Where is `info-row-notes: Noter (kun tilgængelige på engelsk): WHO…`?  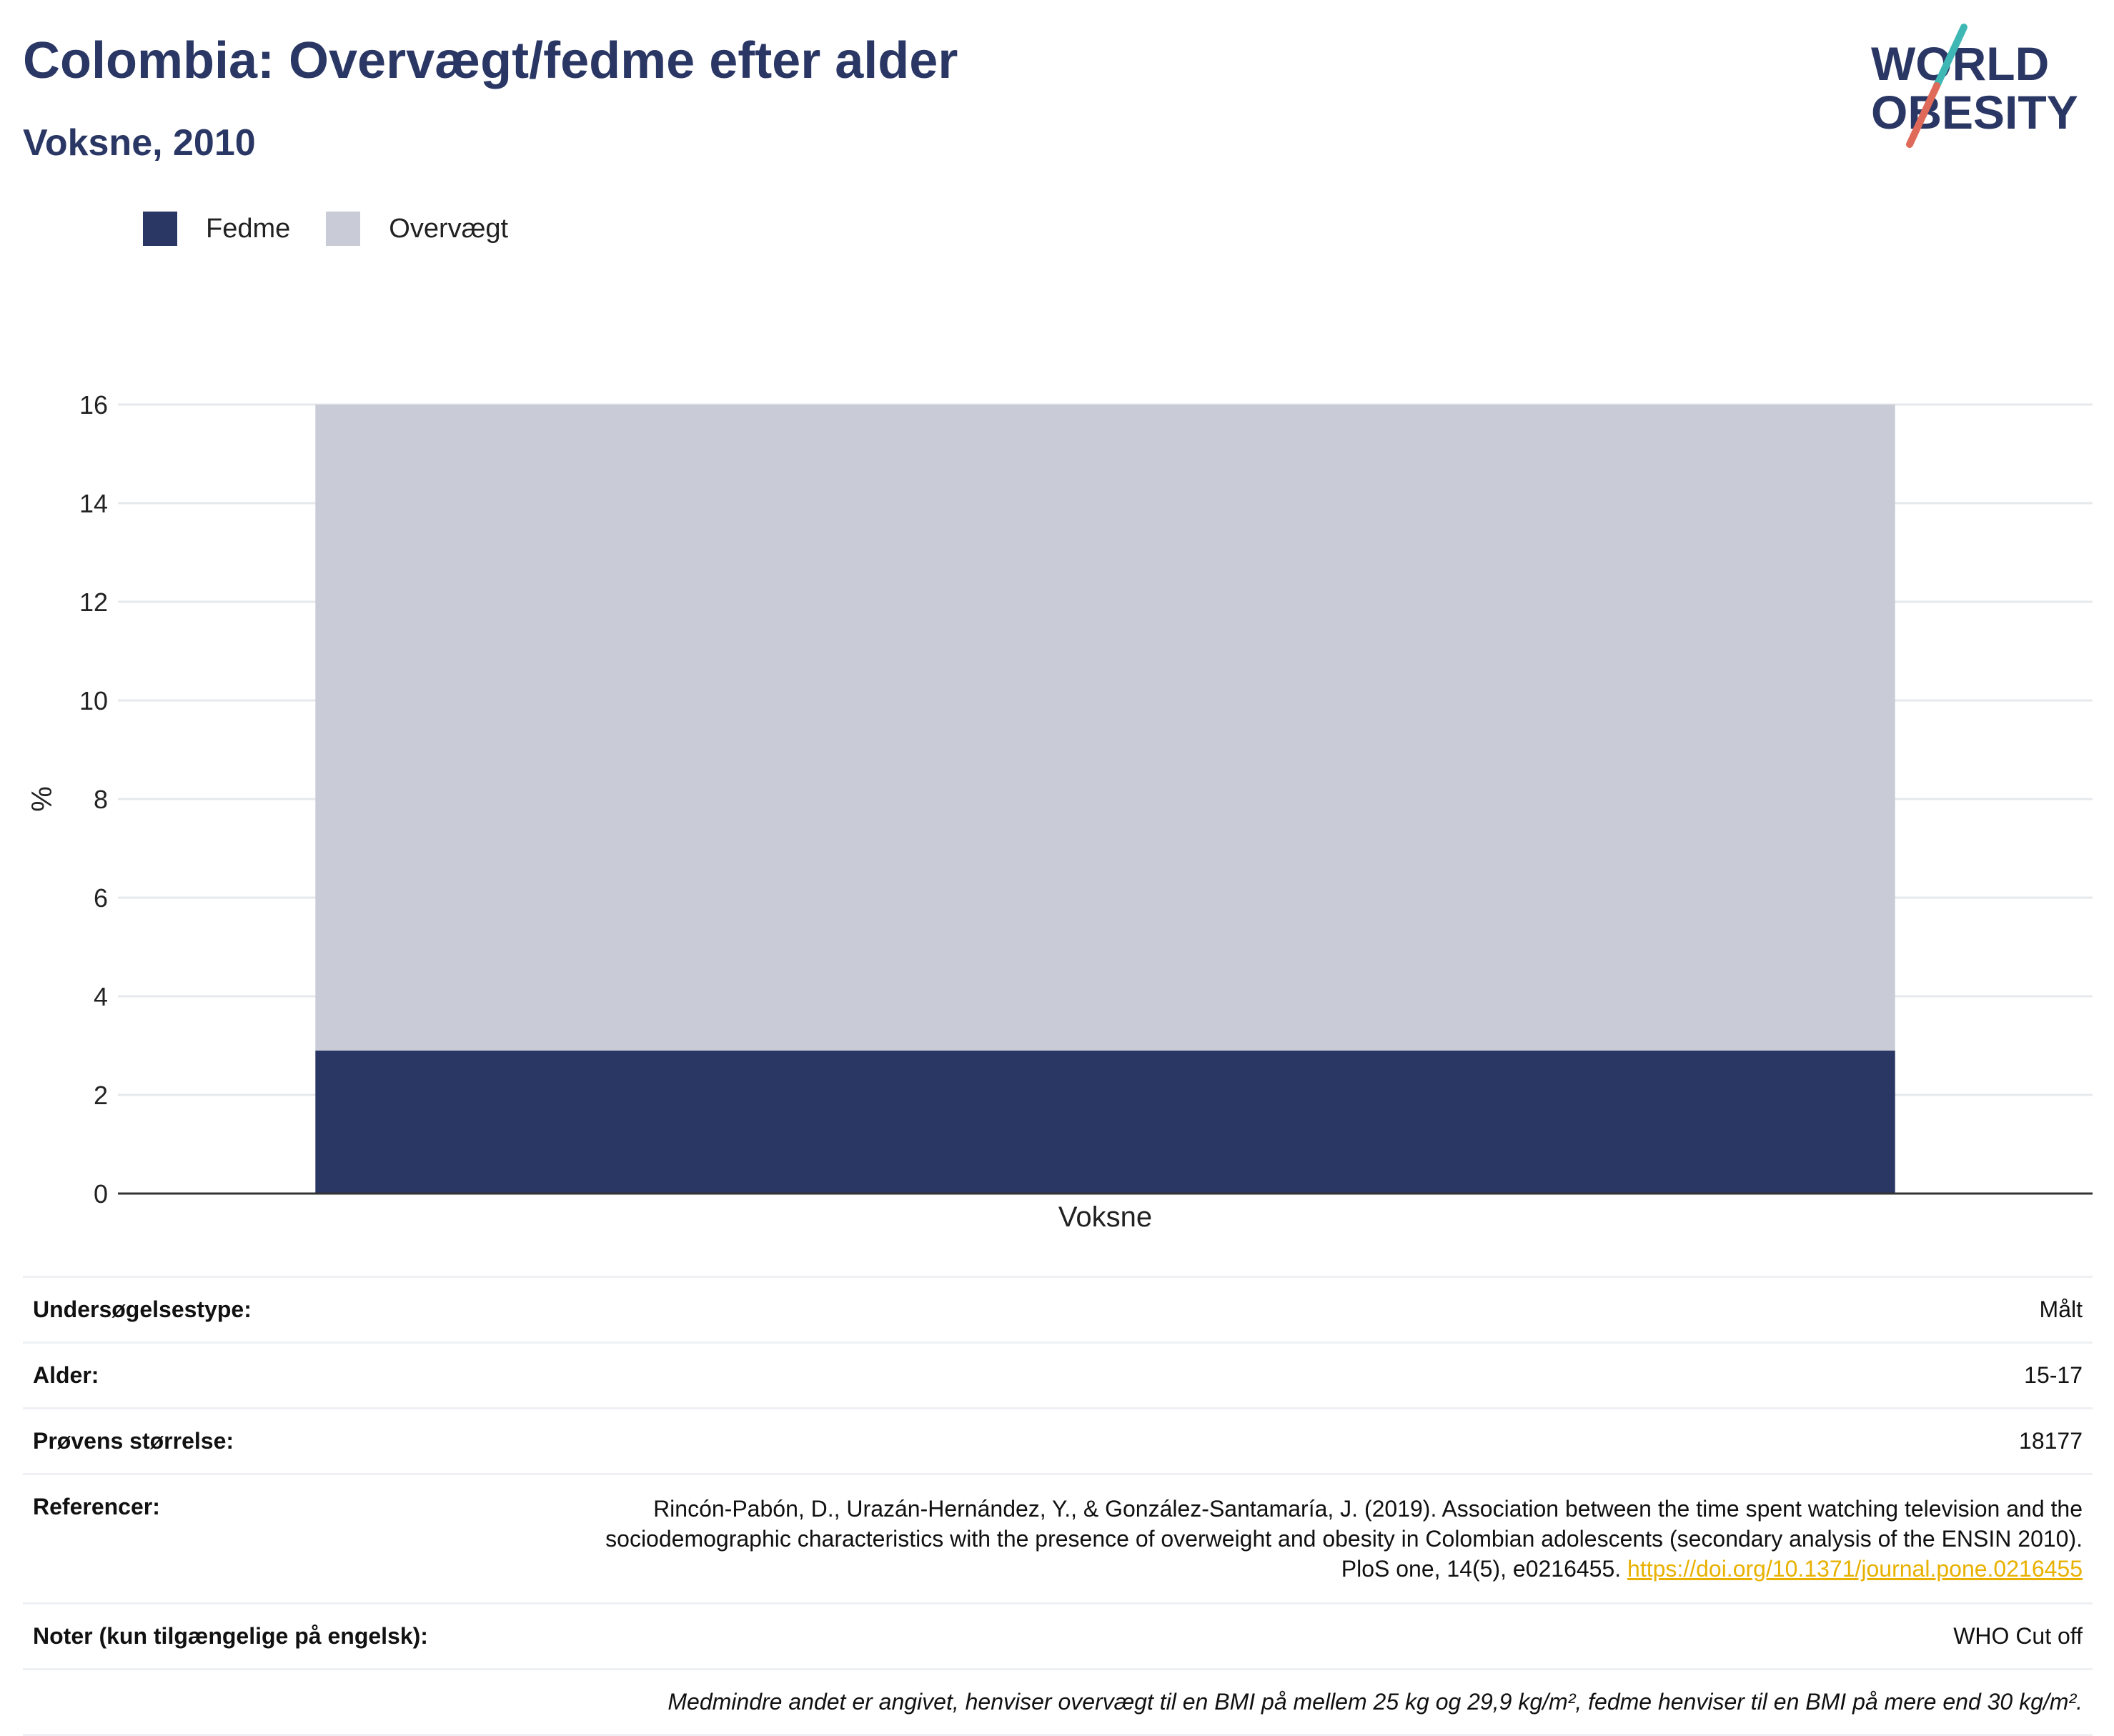 info-row-notes: Noter (kun tilgængelige på engelsk): WHO… is located at coordinates (1058, 1635).